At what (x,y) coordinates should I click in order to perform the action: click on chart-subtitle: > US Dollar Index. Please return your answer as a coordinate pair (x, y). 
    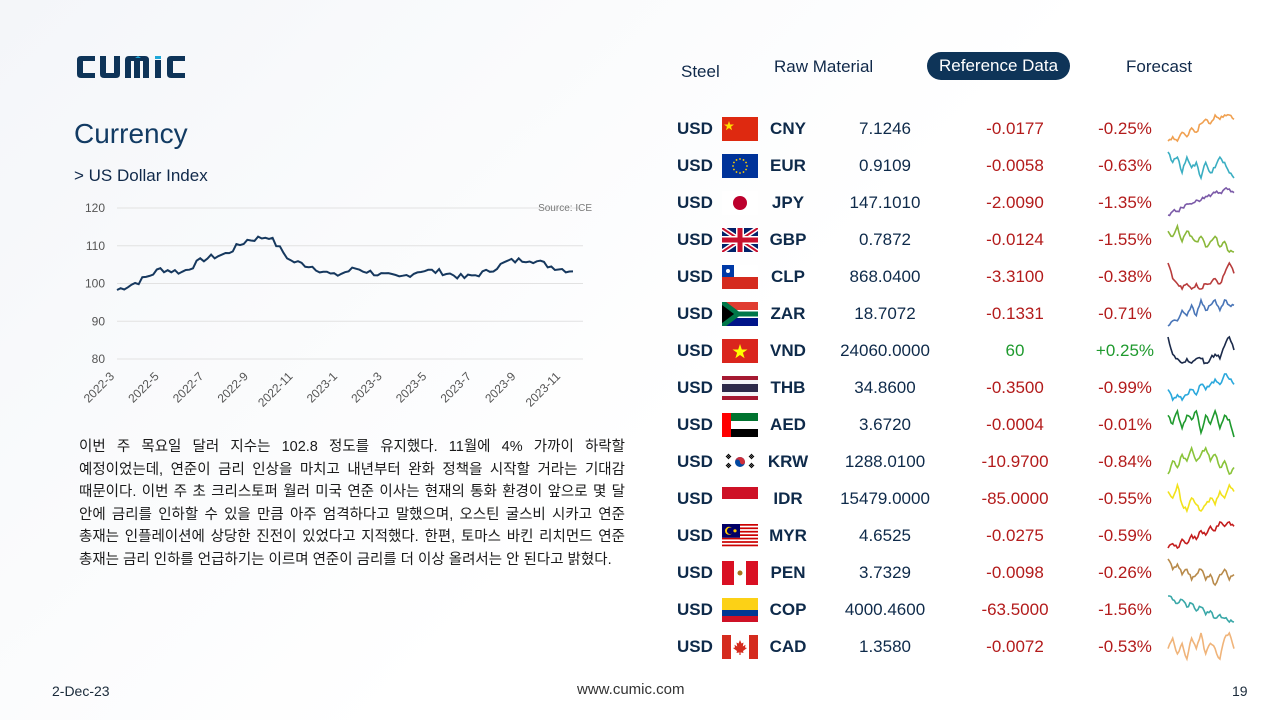
    Looking at the image, I should click on (141, 175).